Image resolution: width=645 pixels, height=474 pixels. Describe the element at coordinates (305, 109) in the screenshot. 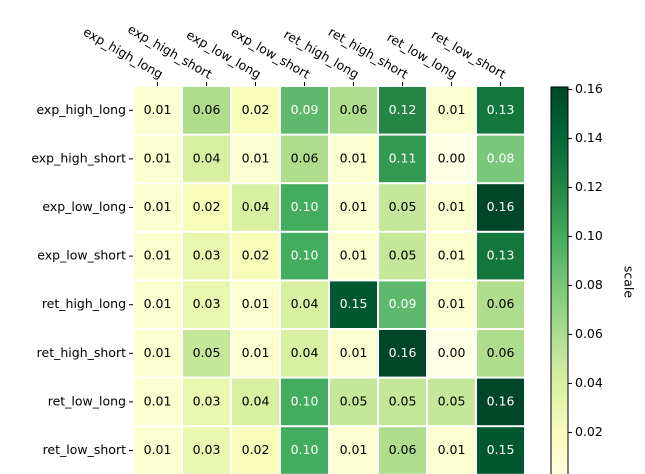

I see `cell-label: 0.09` at that location.